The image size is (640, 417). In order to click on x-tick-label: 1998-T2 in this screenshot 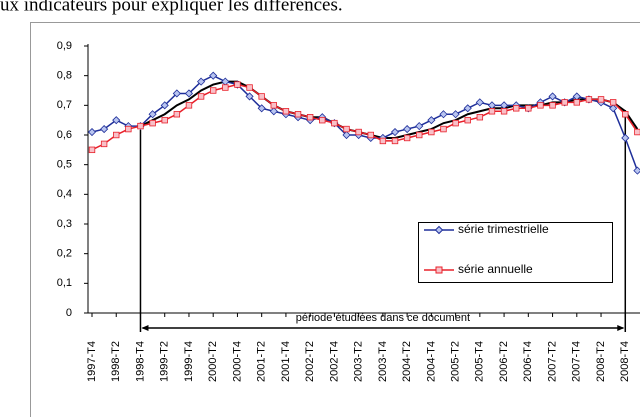, I will do `click(116, 361)`.